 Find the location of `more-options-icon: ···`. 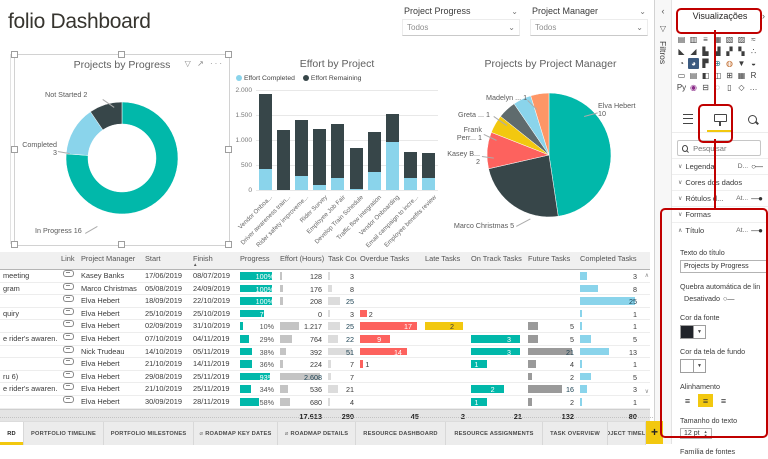

more-options-icon: ··· is located at coordinates (217, 63).